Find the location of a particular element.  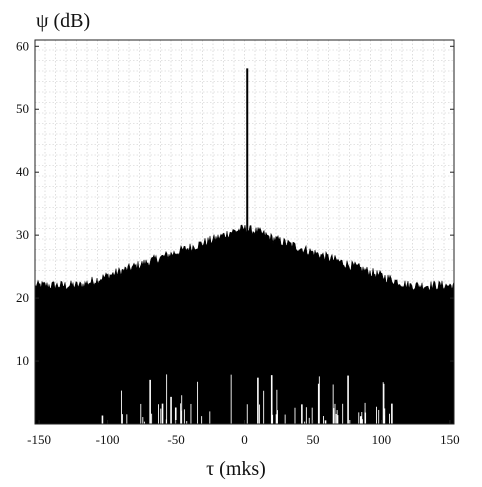

y-tick-label: 50 is located at coordinates (22, 108).